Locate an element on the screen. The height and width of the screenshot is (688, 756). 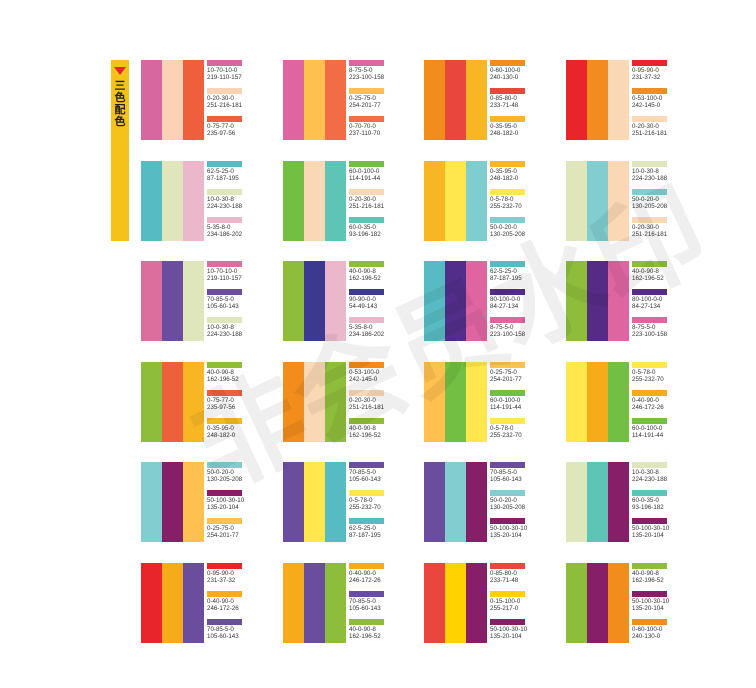
legend-entry: 10-0-30-8 224-230-188 is located at coordinates (225, 200).